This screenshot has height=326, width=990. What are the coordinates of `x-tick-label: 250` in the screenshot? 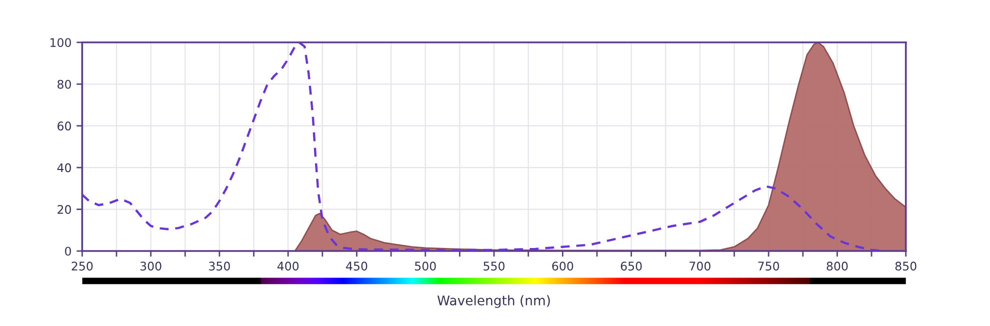 It's located at (82, 266).